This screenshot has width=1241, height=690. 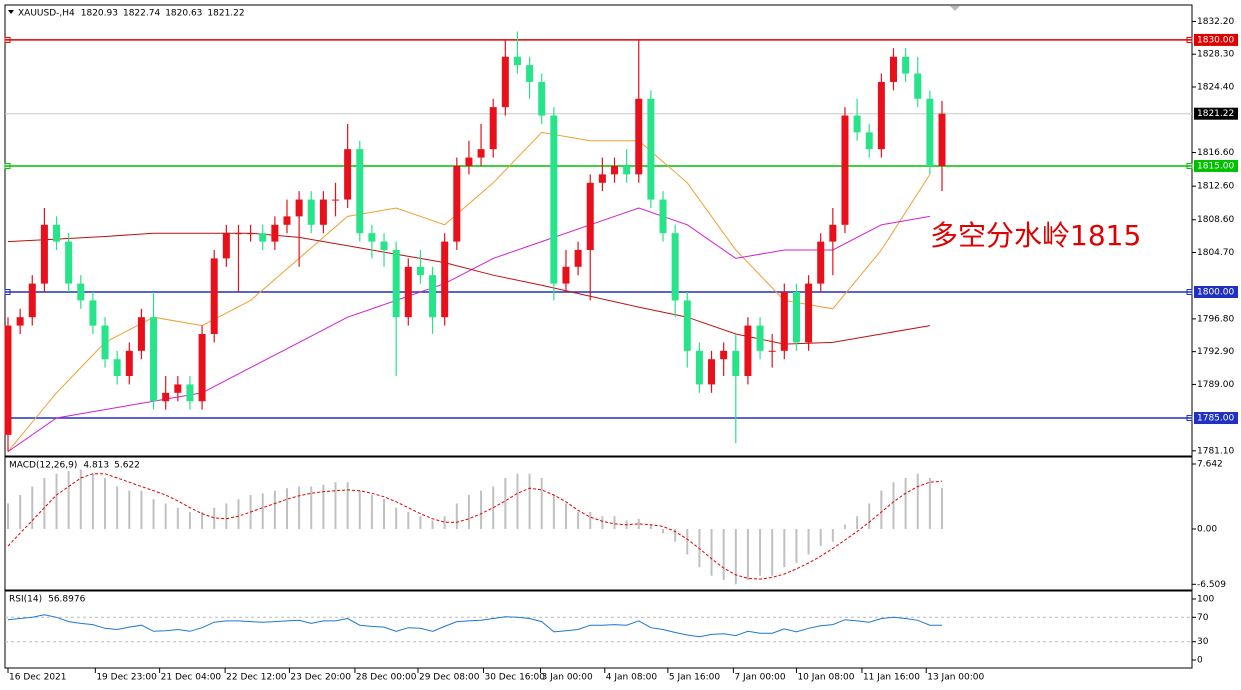 I want to click on level-label-box, so click(x=1216, y=418).